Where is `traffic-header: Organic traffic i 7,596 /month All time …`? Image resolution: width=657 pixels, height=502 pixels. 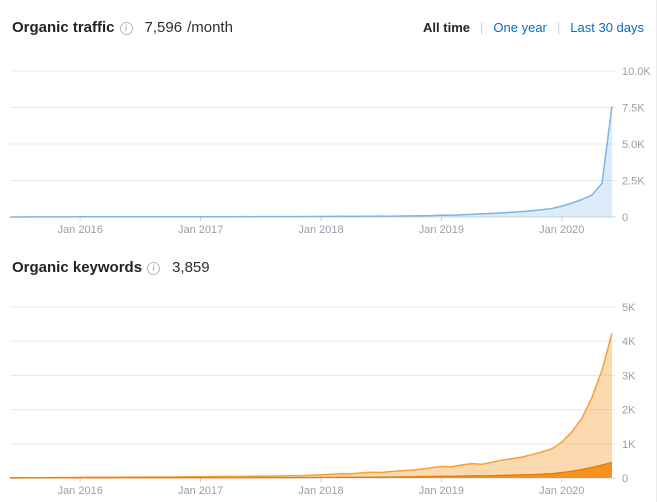 traffic-header: Organic traffic i 7,596 /month All time … is located at coordinates (328, 27).